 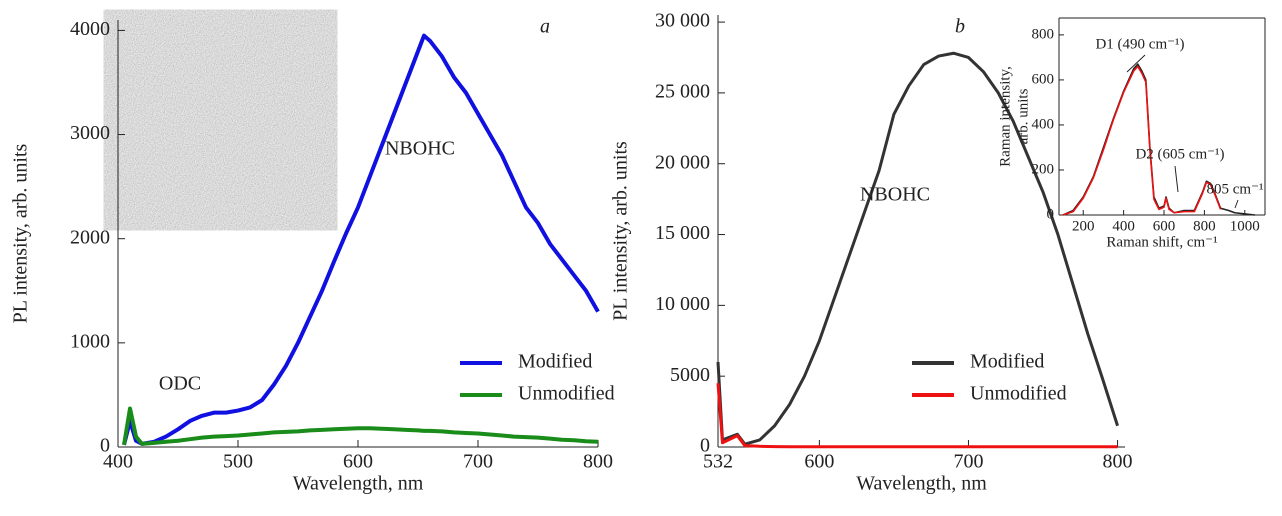 What do you see at coordinates (682, 304) in the screenshot?
I see `y-tick-label: 10 000` at bounding box center [682, 304].